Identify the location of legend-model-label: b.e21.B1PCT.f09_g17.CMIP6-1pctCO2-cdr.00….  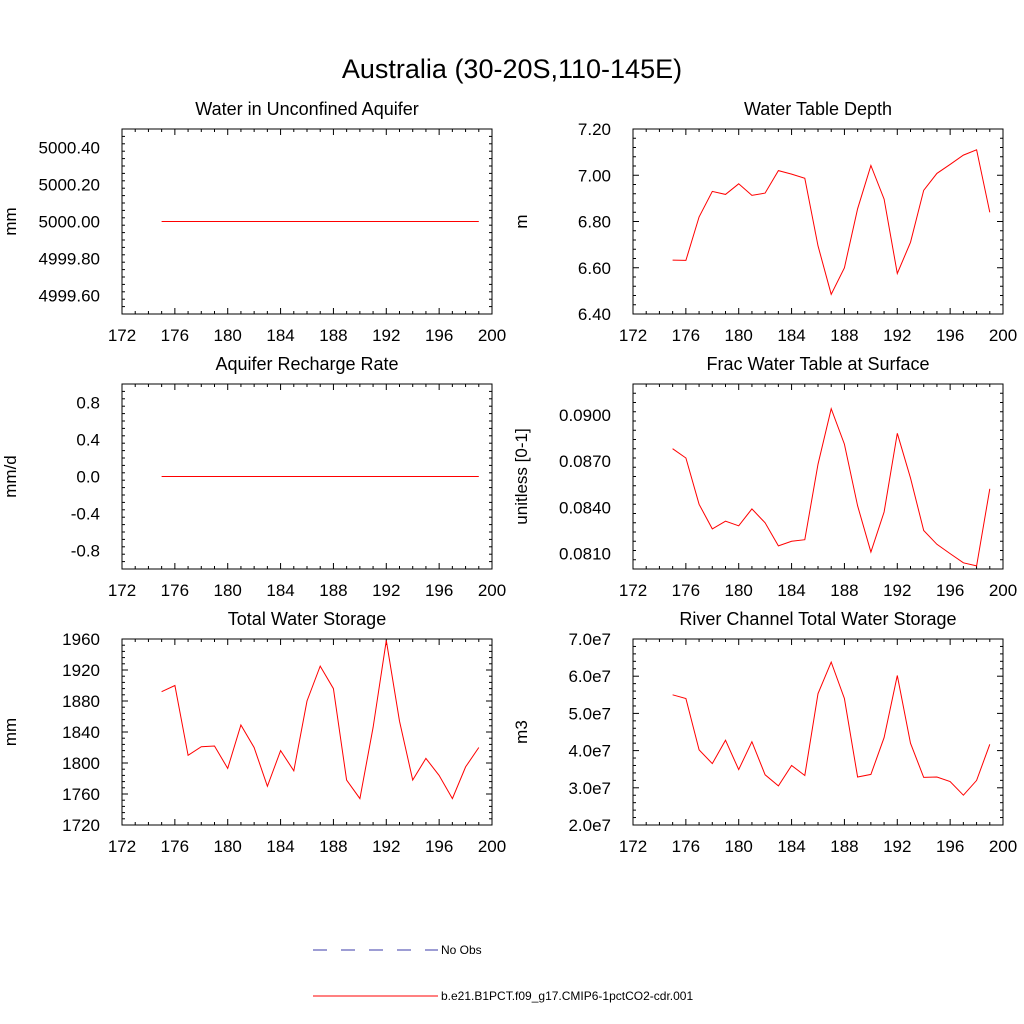
(567, 996).